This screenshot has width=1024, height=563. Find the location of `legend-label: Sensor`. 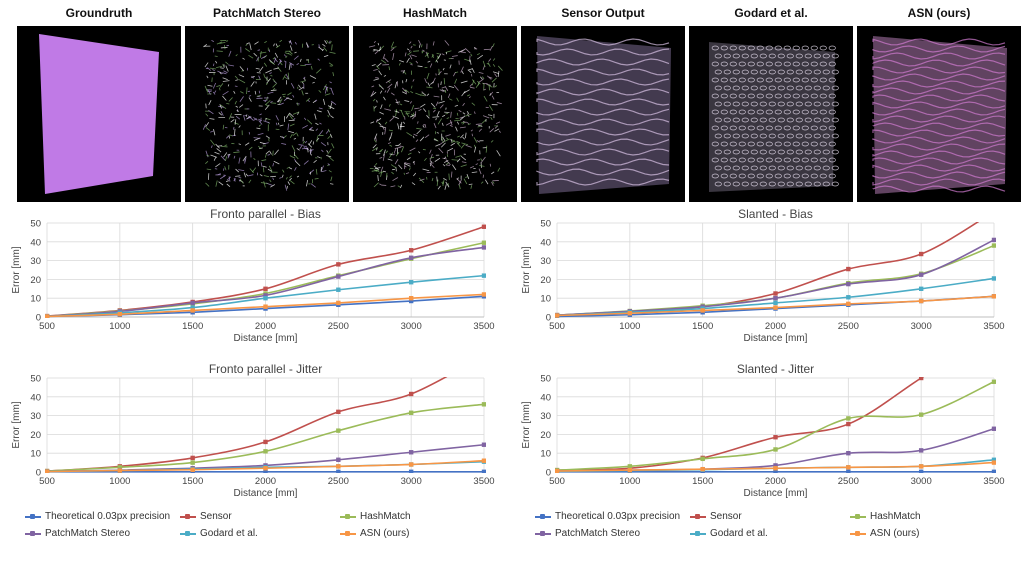

legend-label: Sensor is located at coordinates (216, 516).